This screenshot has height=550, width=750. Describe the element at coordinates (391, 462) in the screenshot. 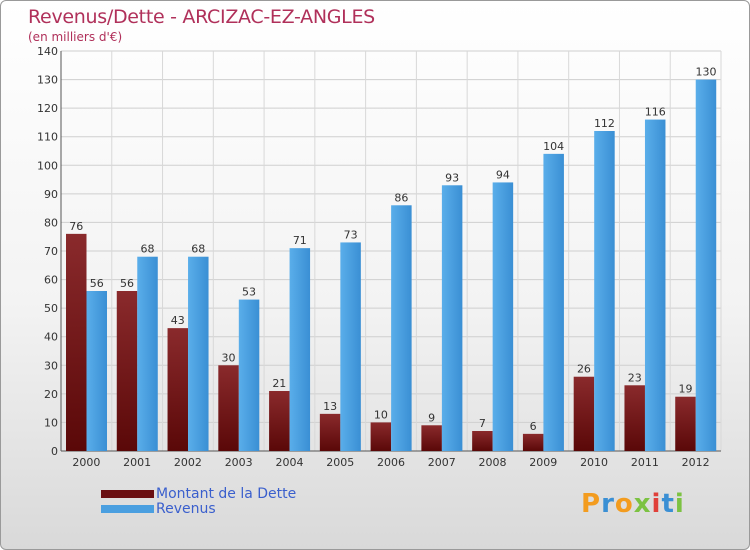

I see `x-tick-label: 2006` at that location.